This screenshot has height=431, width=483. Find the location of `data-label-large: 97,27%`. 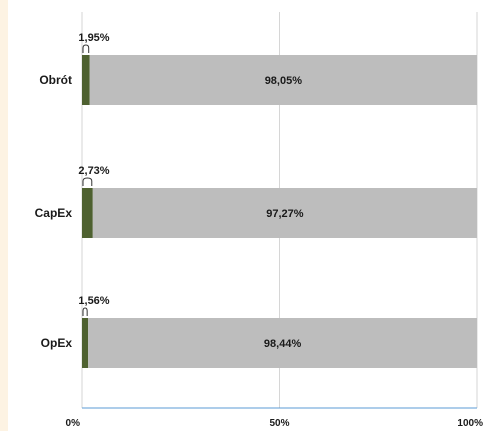

data-label-large: 97,27% is located at coordinates (285, 214).